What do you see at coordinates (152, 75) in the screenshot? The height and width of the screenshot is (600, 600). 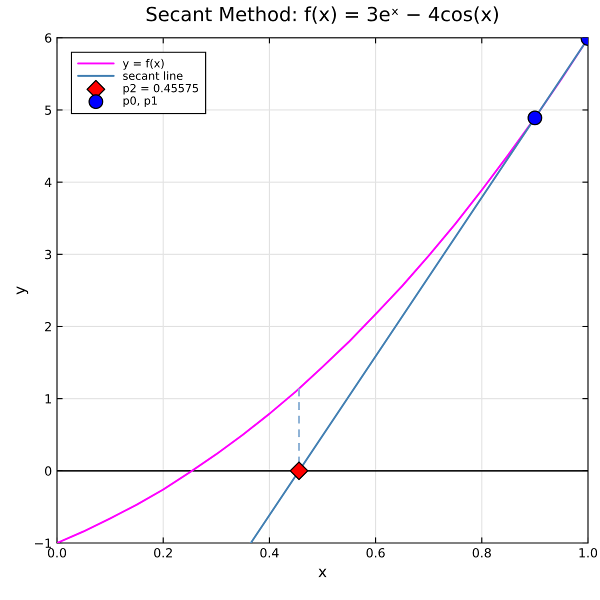 I see `legend-label: secant line` at bounding box center [152, 75].